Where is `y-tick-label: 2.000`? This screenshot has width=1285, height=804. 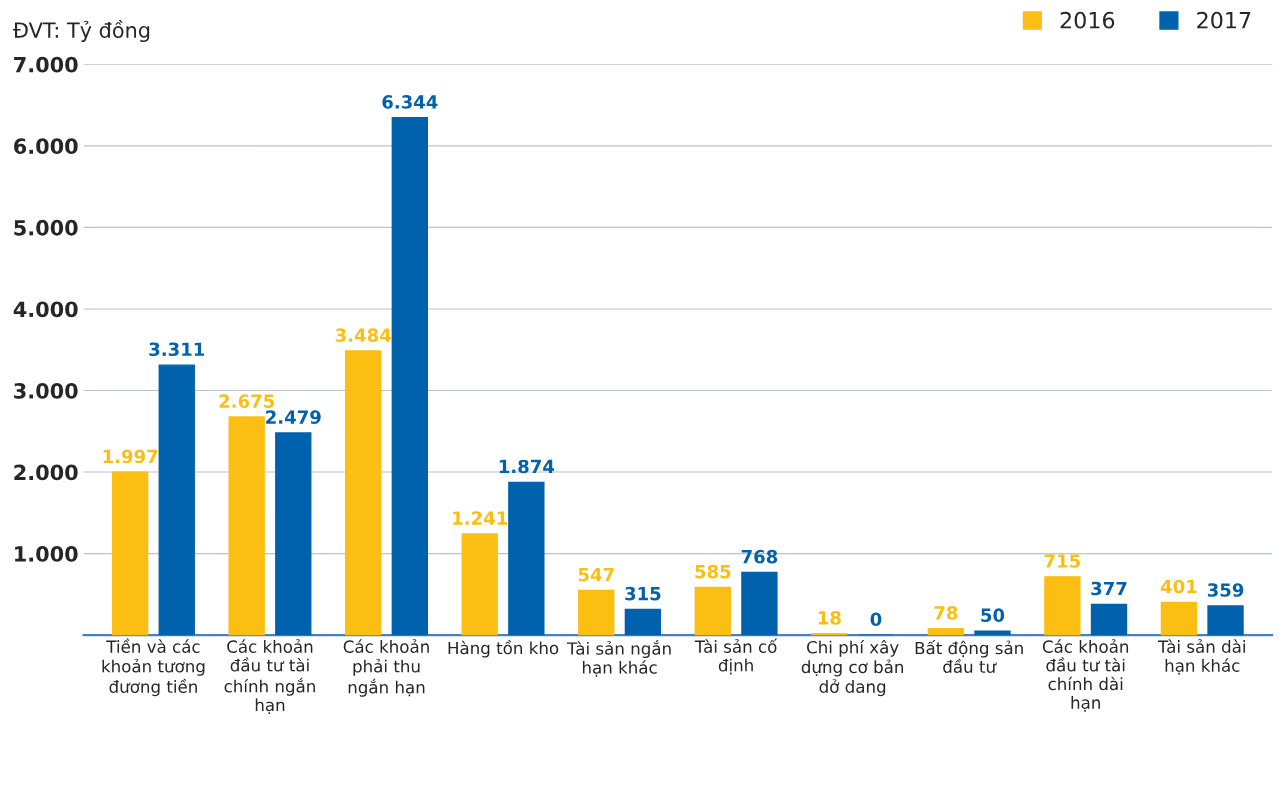 y-tick-label: 2.000 is located at coordinates (46, 472).